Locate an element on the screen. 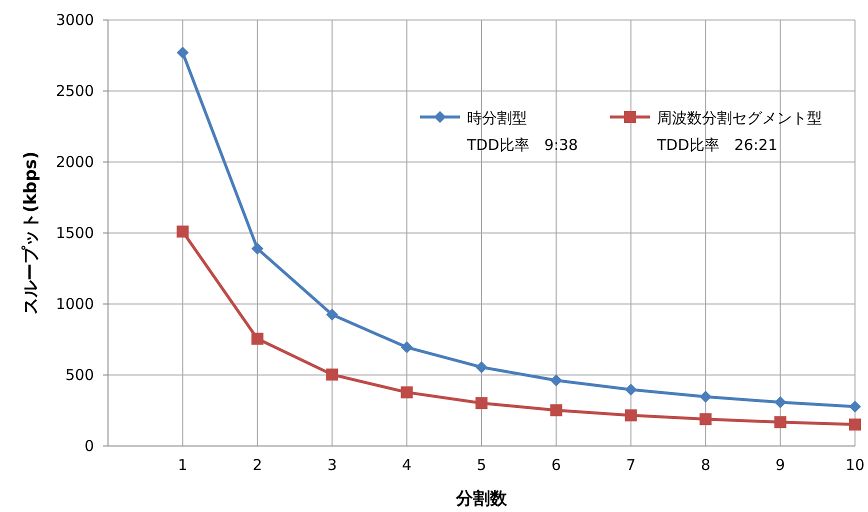 This screenshot has height=512, width=868. y-tick-label: 2500 is located at coordinates (75, 91).